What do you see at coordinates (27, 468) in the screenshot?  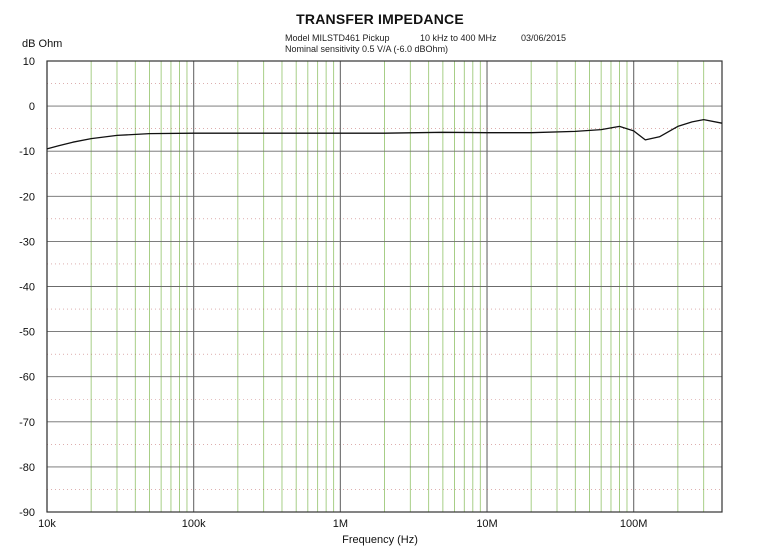 I see `y-tick-label: -80` at bounding box center [27, 468].